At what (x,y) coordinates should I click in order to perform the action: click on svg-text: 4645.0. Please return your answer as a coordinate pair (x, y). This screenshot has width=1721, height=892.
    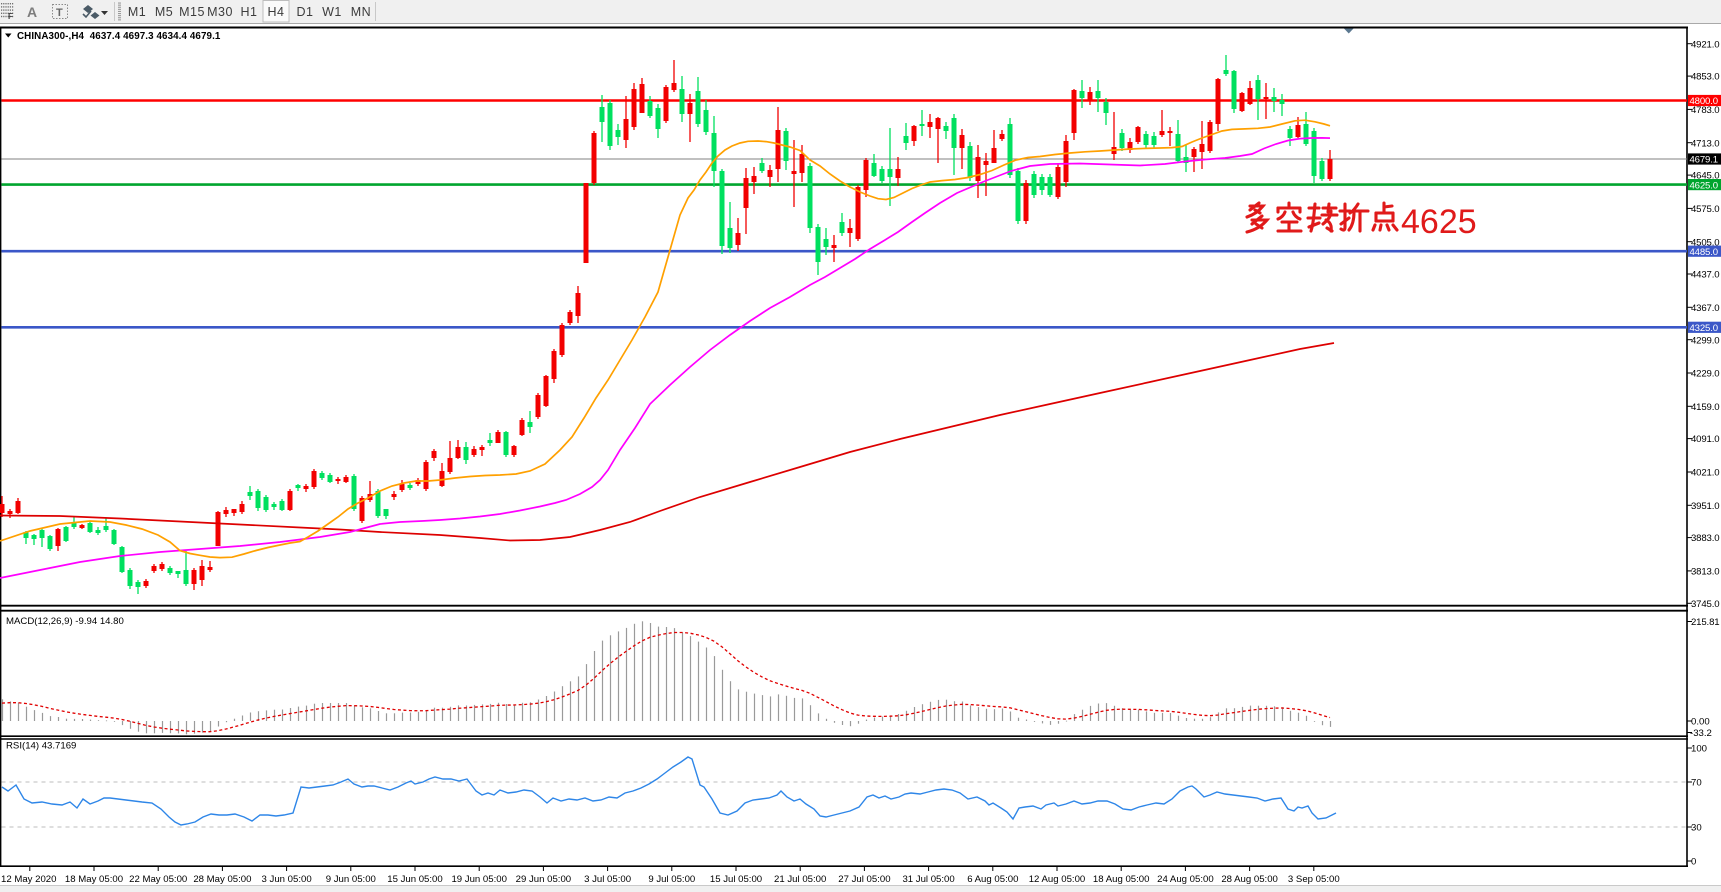
    Looking at the image, I should click on (1705, 176).